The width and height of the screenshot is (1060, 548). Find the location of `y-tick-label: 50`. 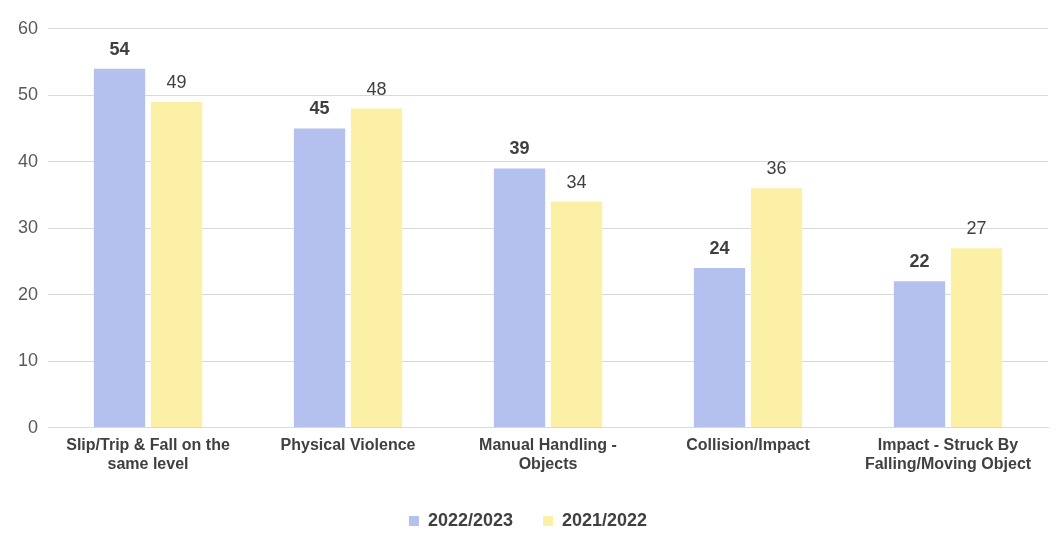

y-tick-label: 50 is located at coordinates (28, 94).